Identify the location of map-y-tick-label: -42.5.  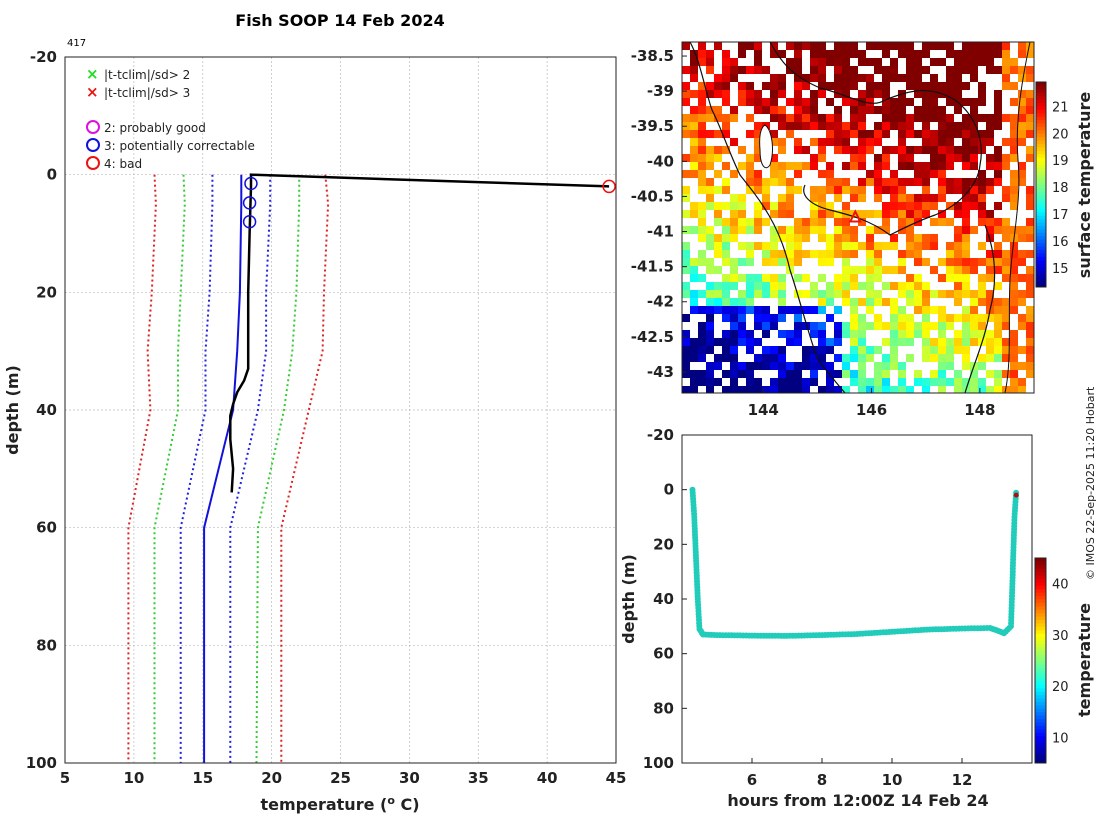
(652, 337).